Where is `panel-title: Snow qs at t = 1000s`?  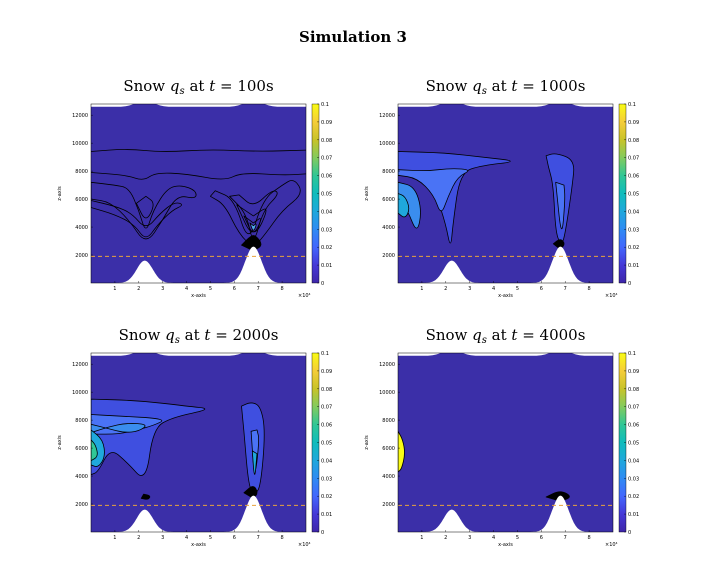 panel-title: Snow qs at t = 1000s is located at coordinates (506, 87).